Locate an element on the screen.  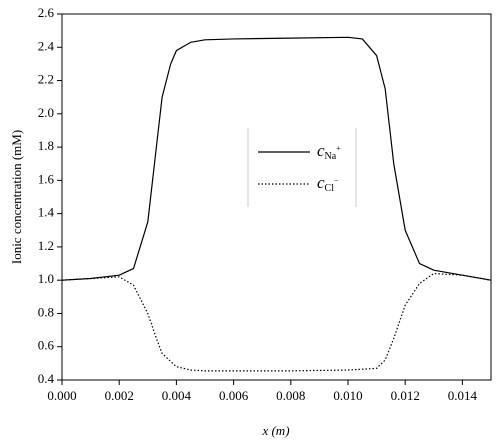
x-tick-label: 0.008 is located at coordinates (290, 395).